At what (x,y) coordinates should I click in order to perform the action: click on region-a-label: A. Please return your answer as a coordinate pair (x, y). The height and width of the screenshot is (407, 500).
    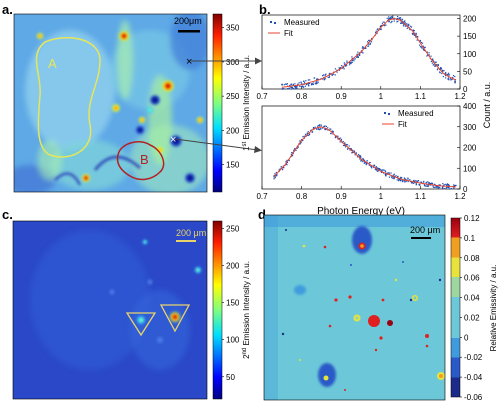
    Looking at the image, I should click on (52, 63).